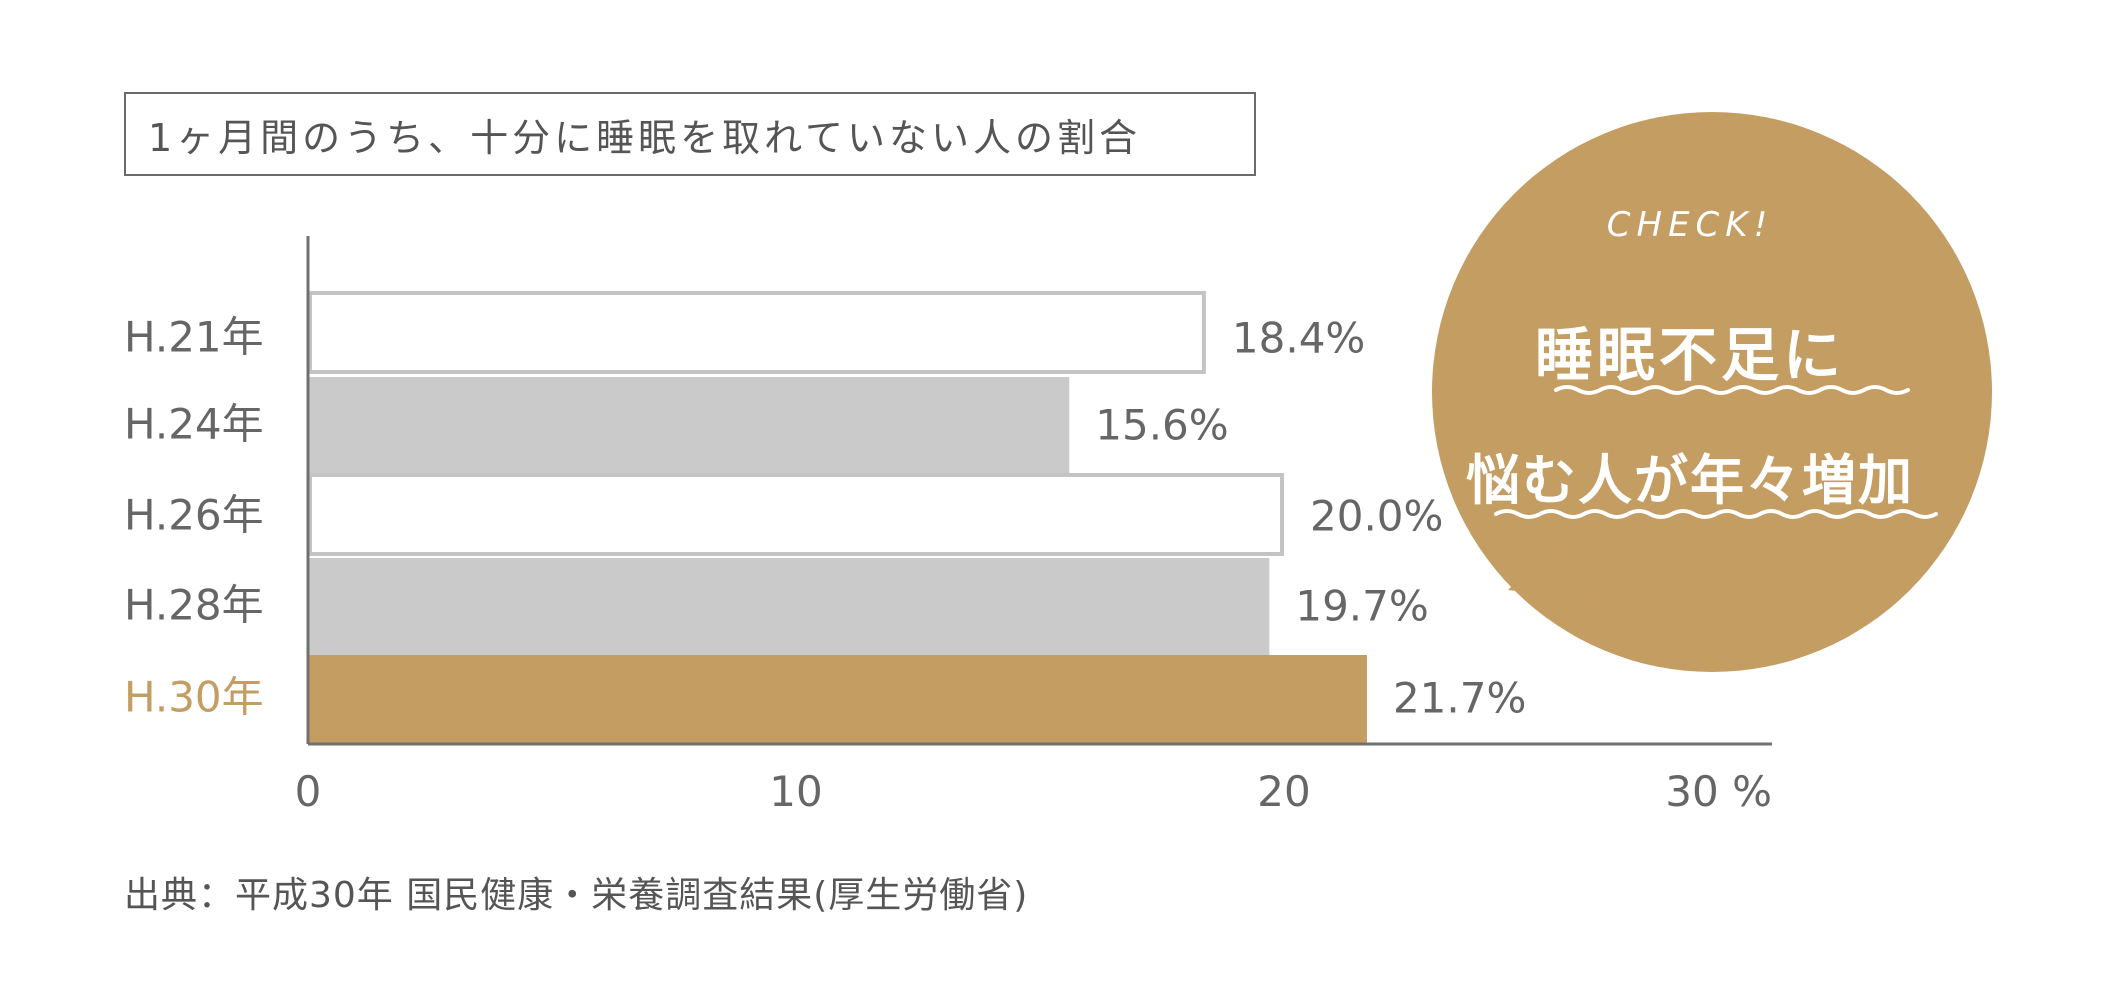  Describe the element at coordinates (1459, 698) in the screenshot. I see `value-label-4: 21.7%` at that location.